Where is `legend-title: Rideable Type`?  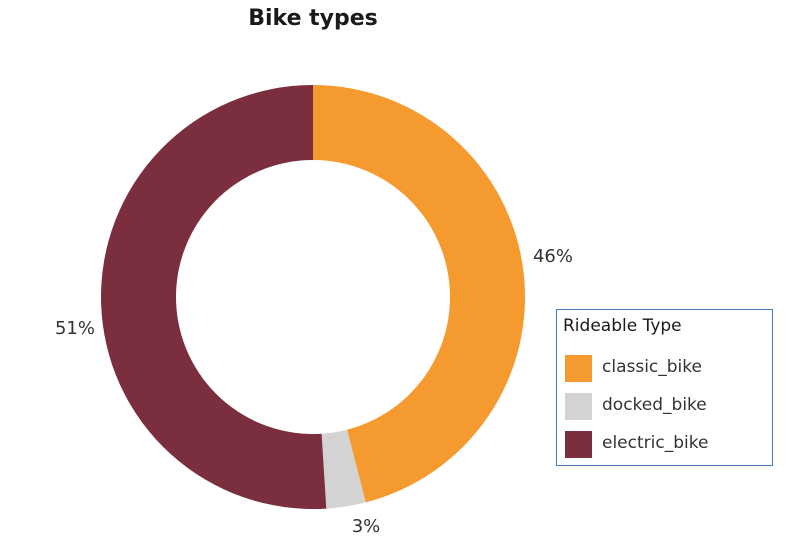 legend-title: Rideable Type is located at coordinates (622, 326).